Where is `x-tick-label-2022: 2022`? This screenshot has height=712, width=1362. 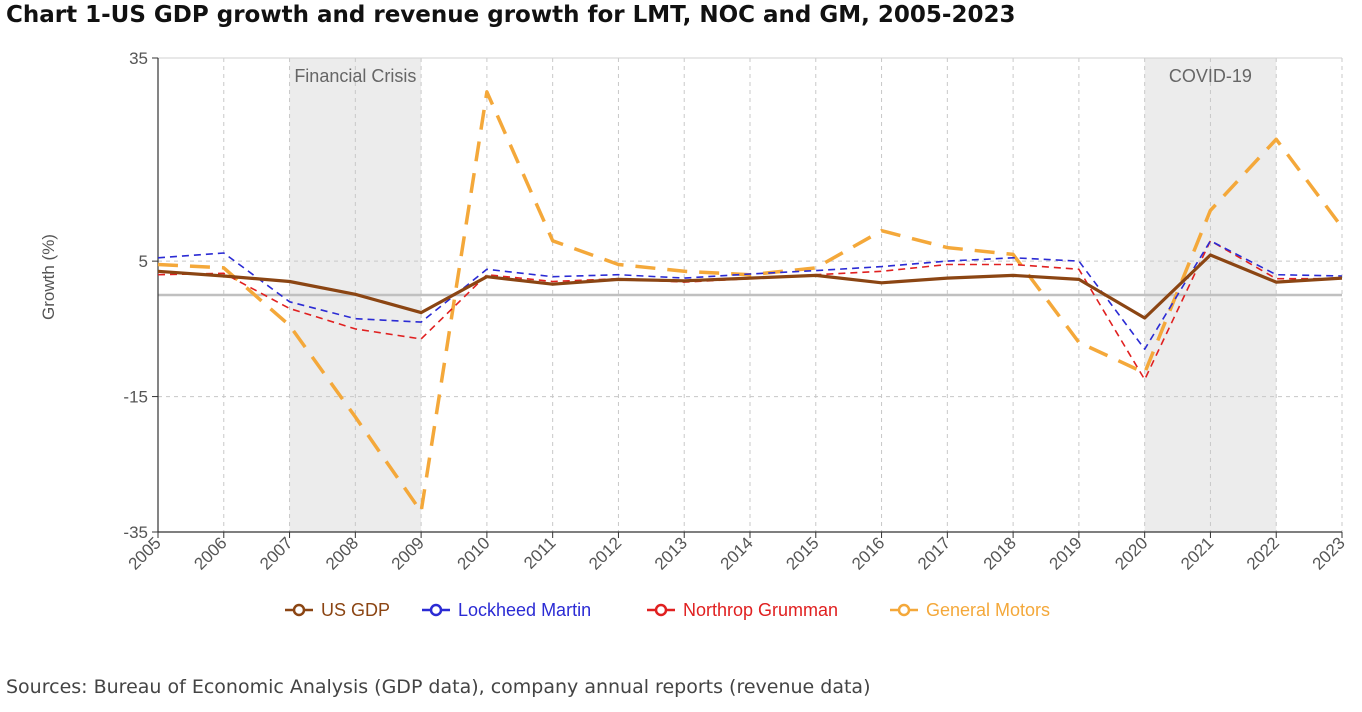 x-tick-label-2022: 2022 is located at coordinates (1263, 553).